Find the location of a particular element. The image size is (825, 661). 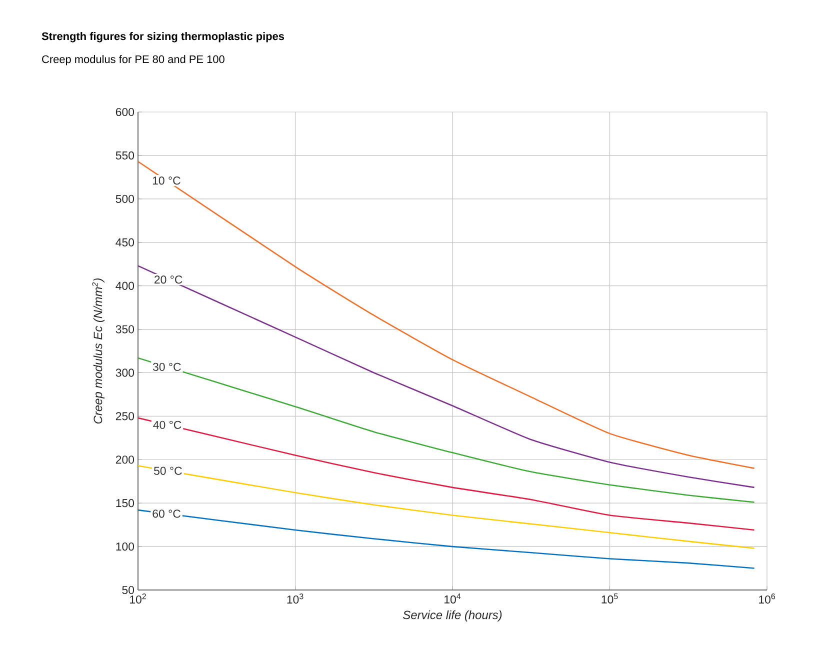

x-axis-title: Service life (hours) is located at coordinates (452, 616).